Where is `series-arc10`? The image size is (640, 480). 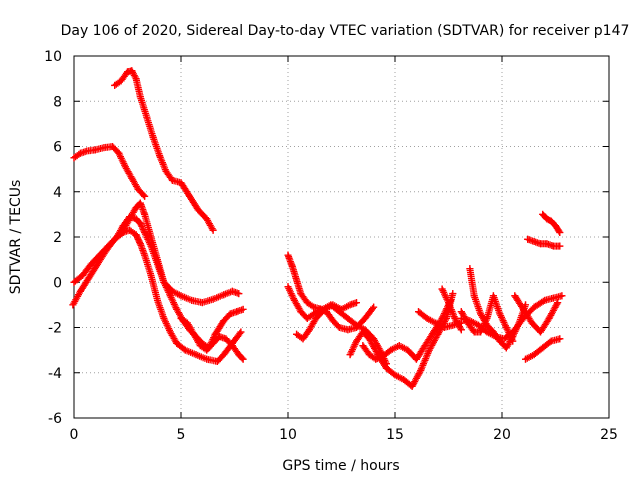 series-arc10 is located at coordinates (401, 340).